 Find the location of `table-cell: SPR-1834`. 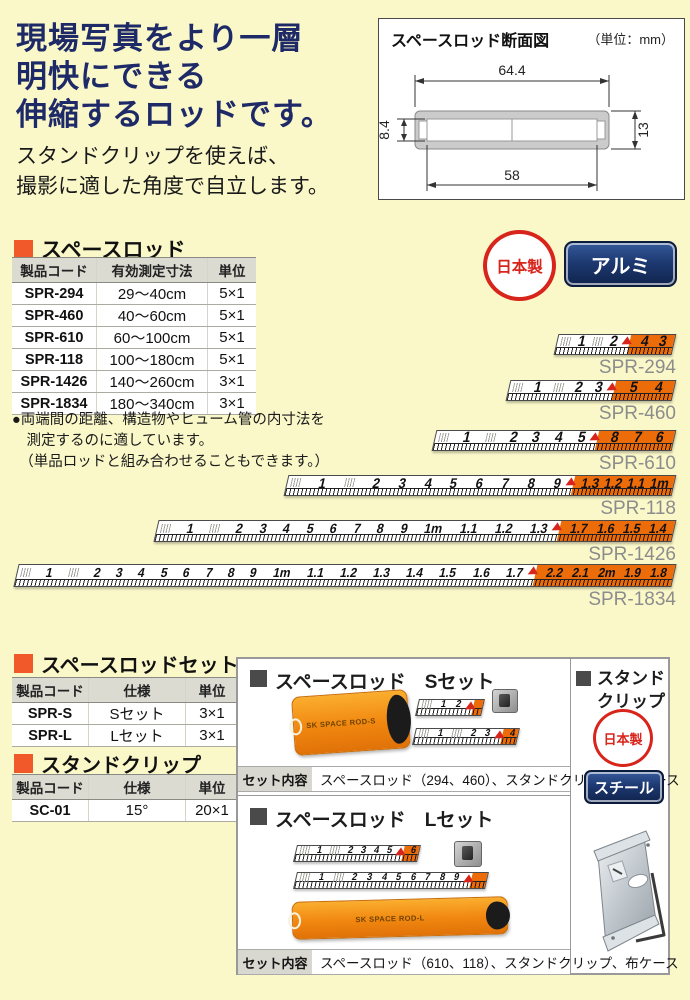

table-cell: SPR-1834 is located at coordinates (54, 403).